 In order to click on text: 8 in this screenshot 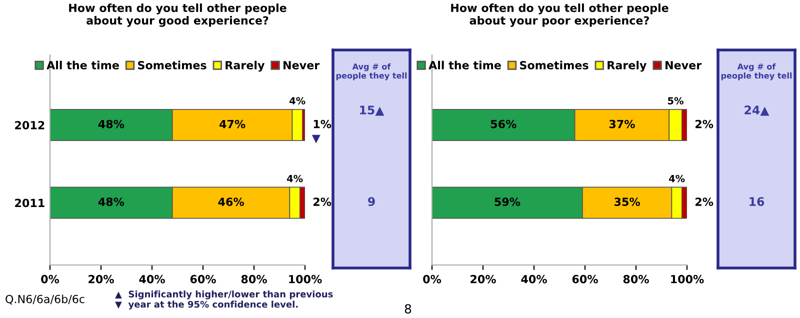, I will do `click(408, 309)`.